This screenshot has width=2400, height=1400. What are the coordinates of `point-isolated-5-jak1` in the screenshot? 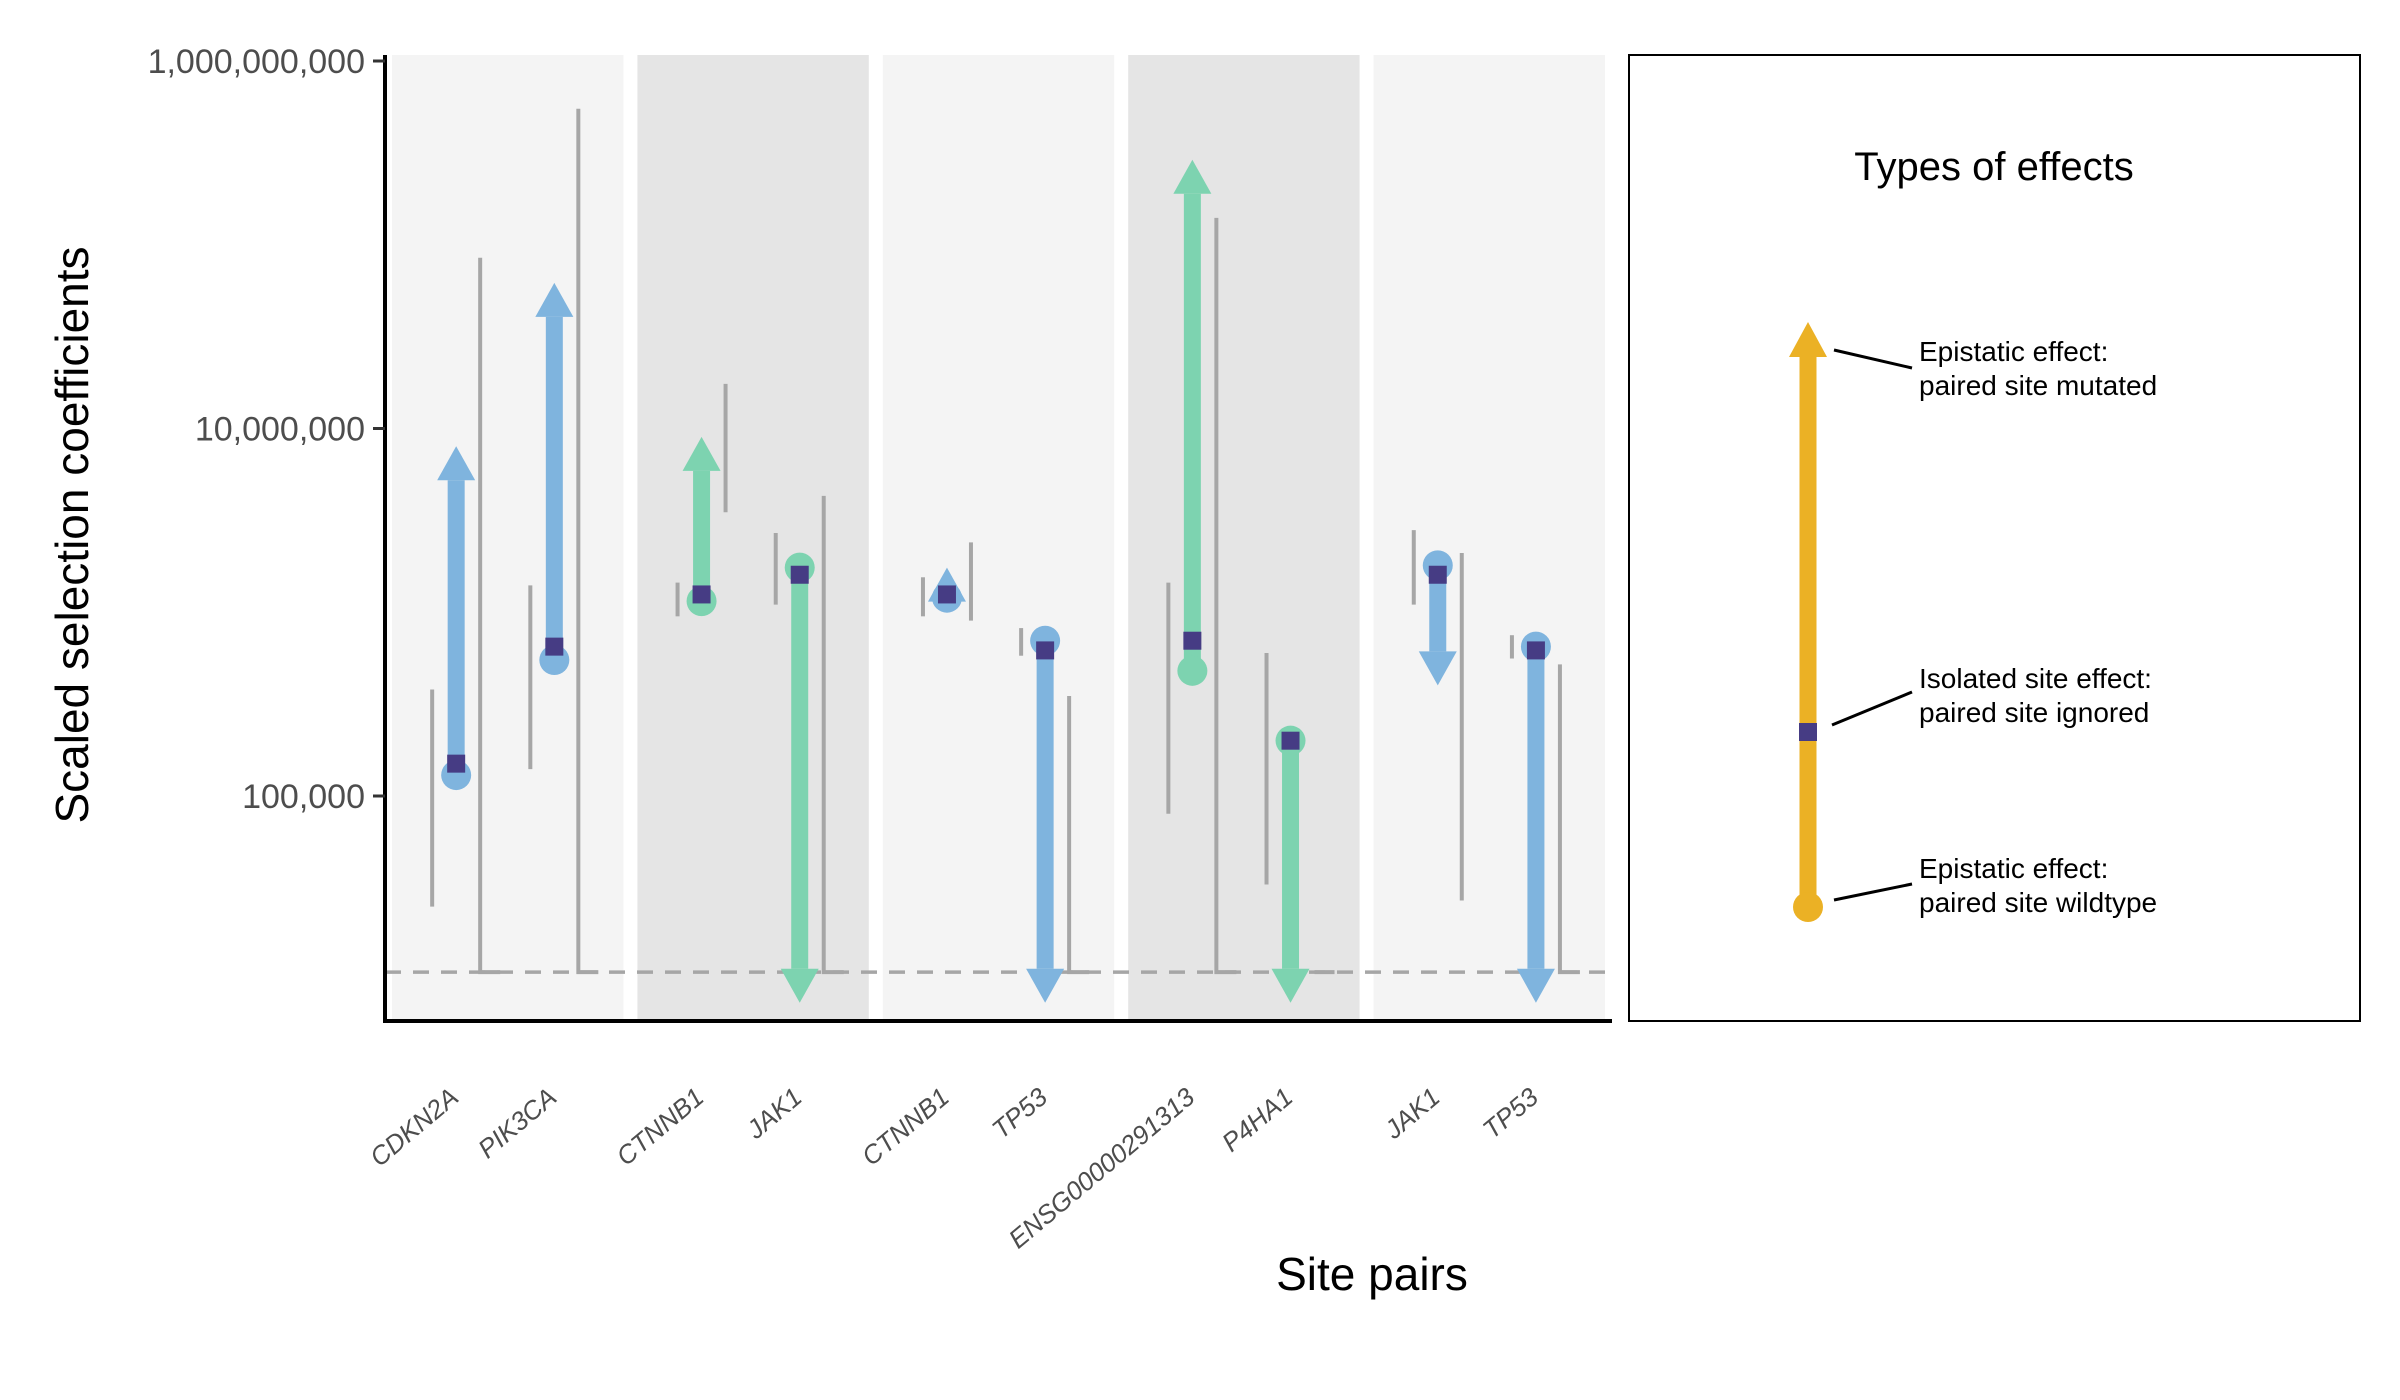 It's located at (1437, 574).